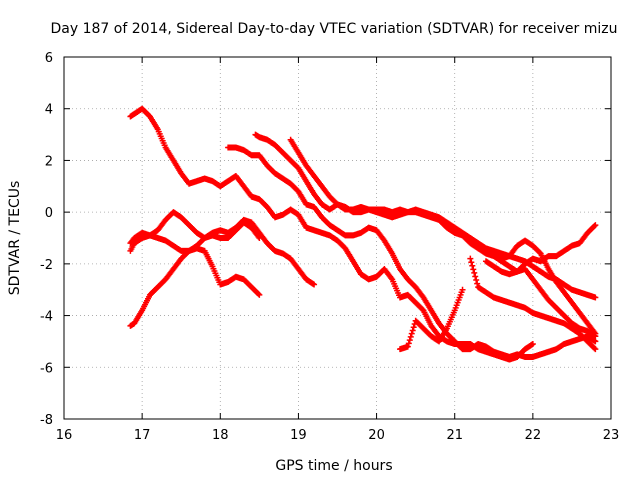 The height and width of the screenshot is (480, 640). What do you see at coordinates (49, 58) in the screenshot?
I see `y-tick-label: 6` at bounding box center [49, 58].